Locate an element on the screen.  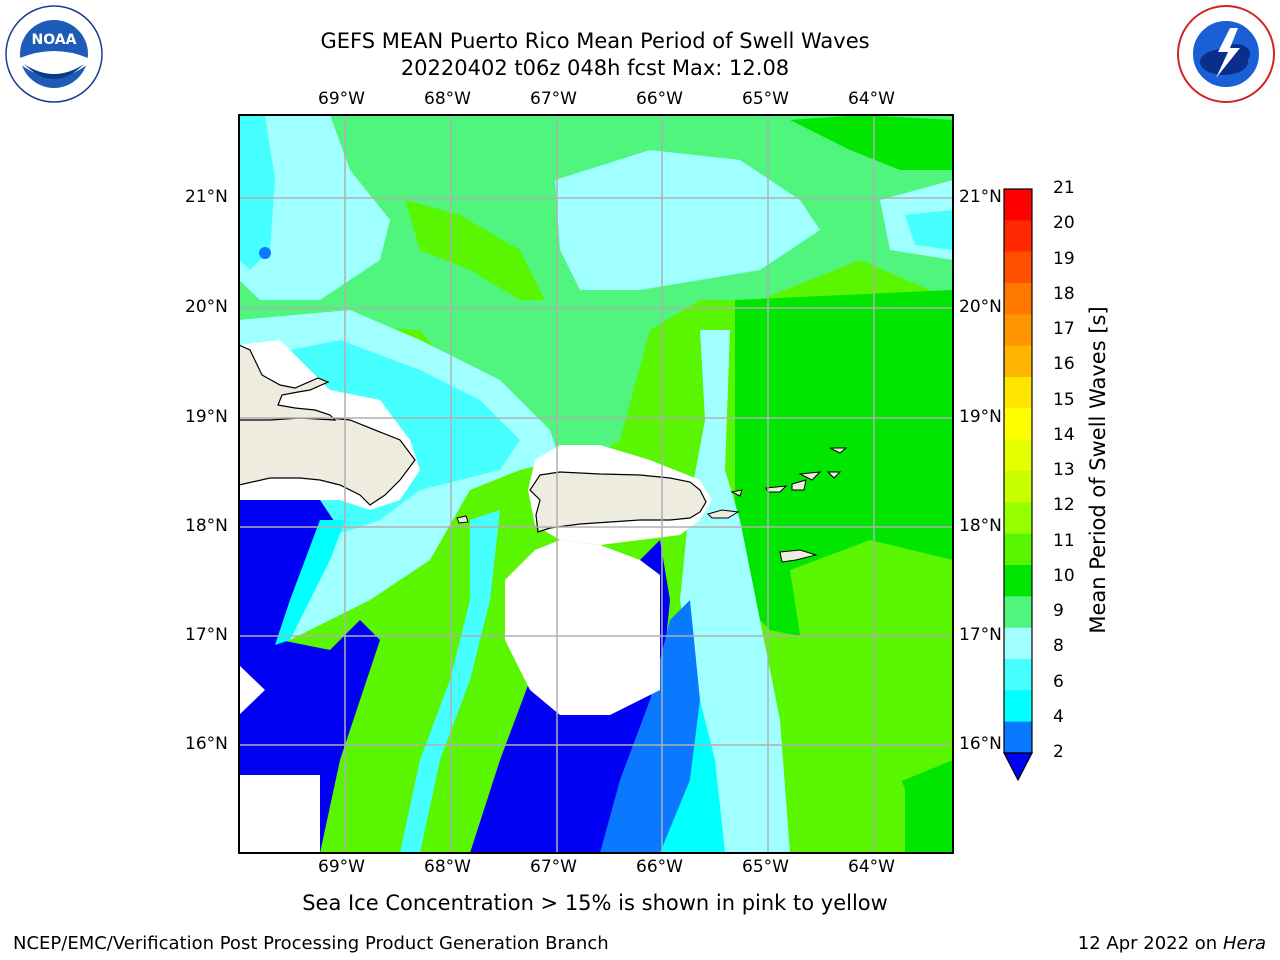
nws-logo is located at coordinates (1226, 54).